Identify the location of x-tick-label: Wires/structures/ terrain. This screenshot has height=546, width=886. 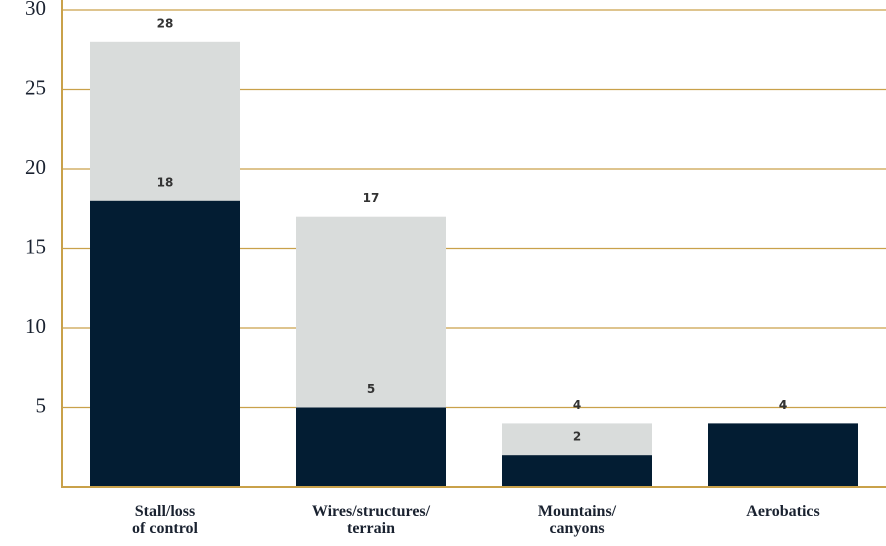
(371, 520).